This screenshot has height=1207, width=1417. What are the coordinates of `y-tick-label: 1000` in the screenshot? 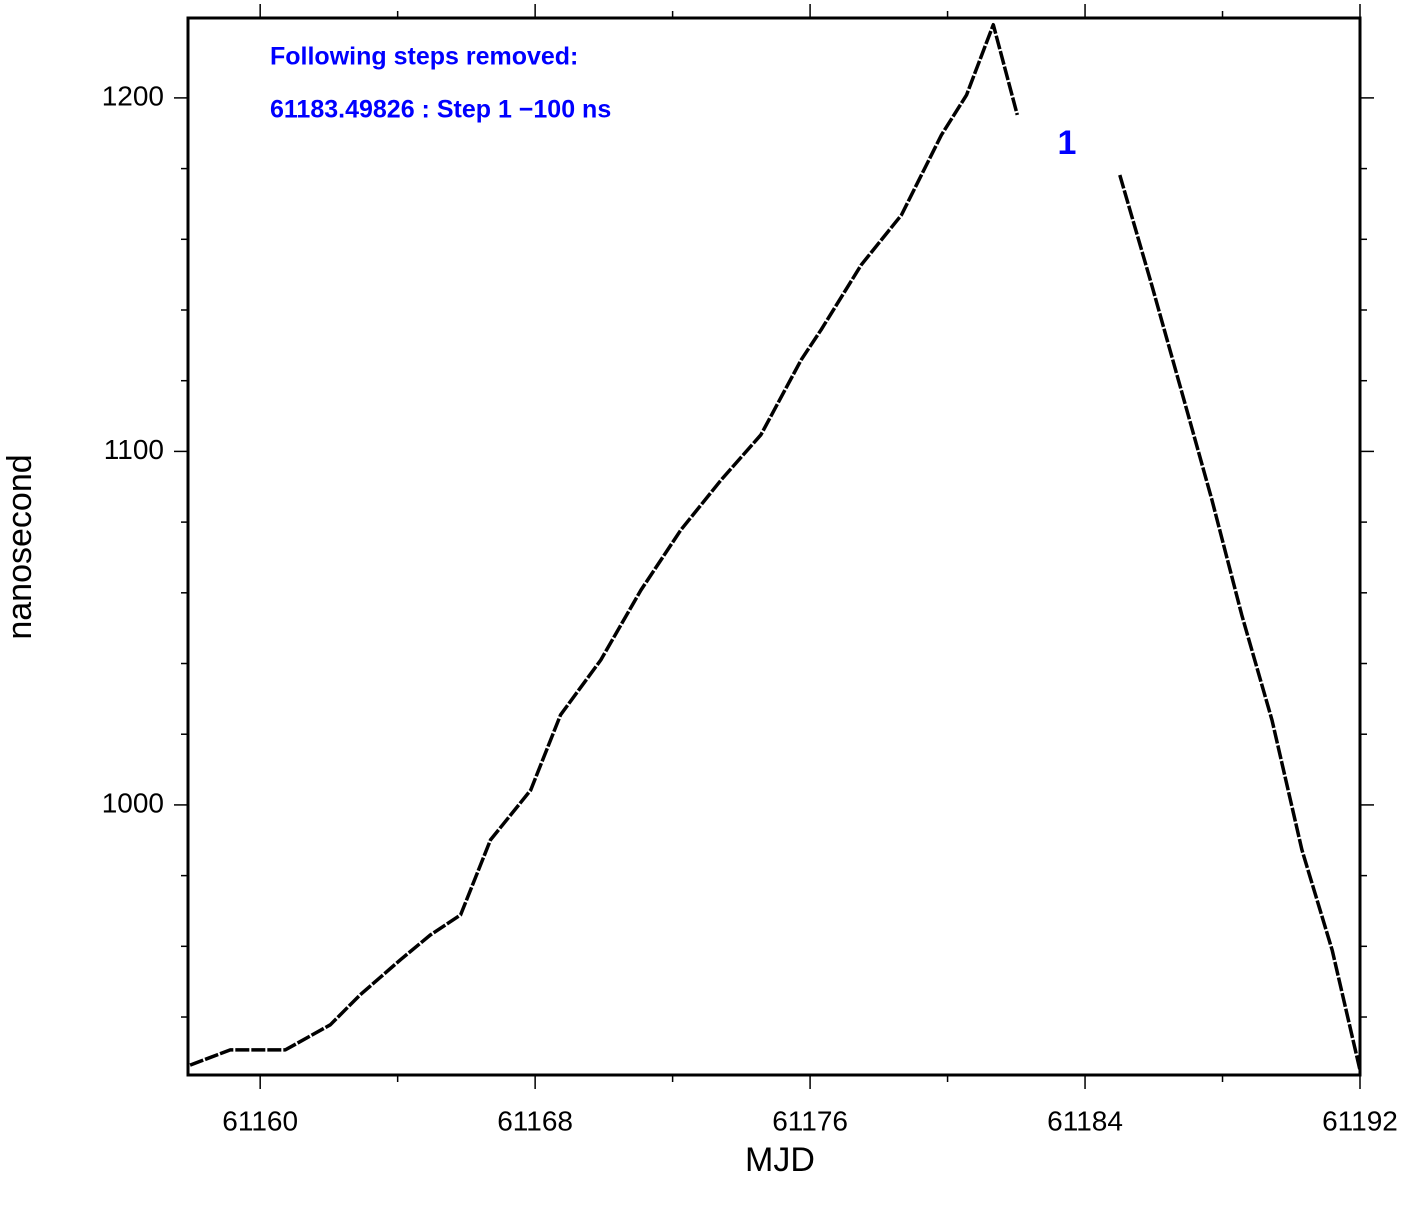 It's located at (133, 802).